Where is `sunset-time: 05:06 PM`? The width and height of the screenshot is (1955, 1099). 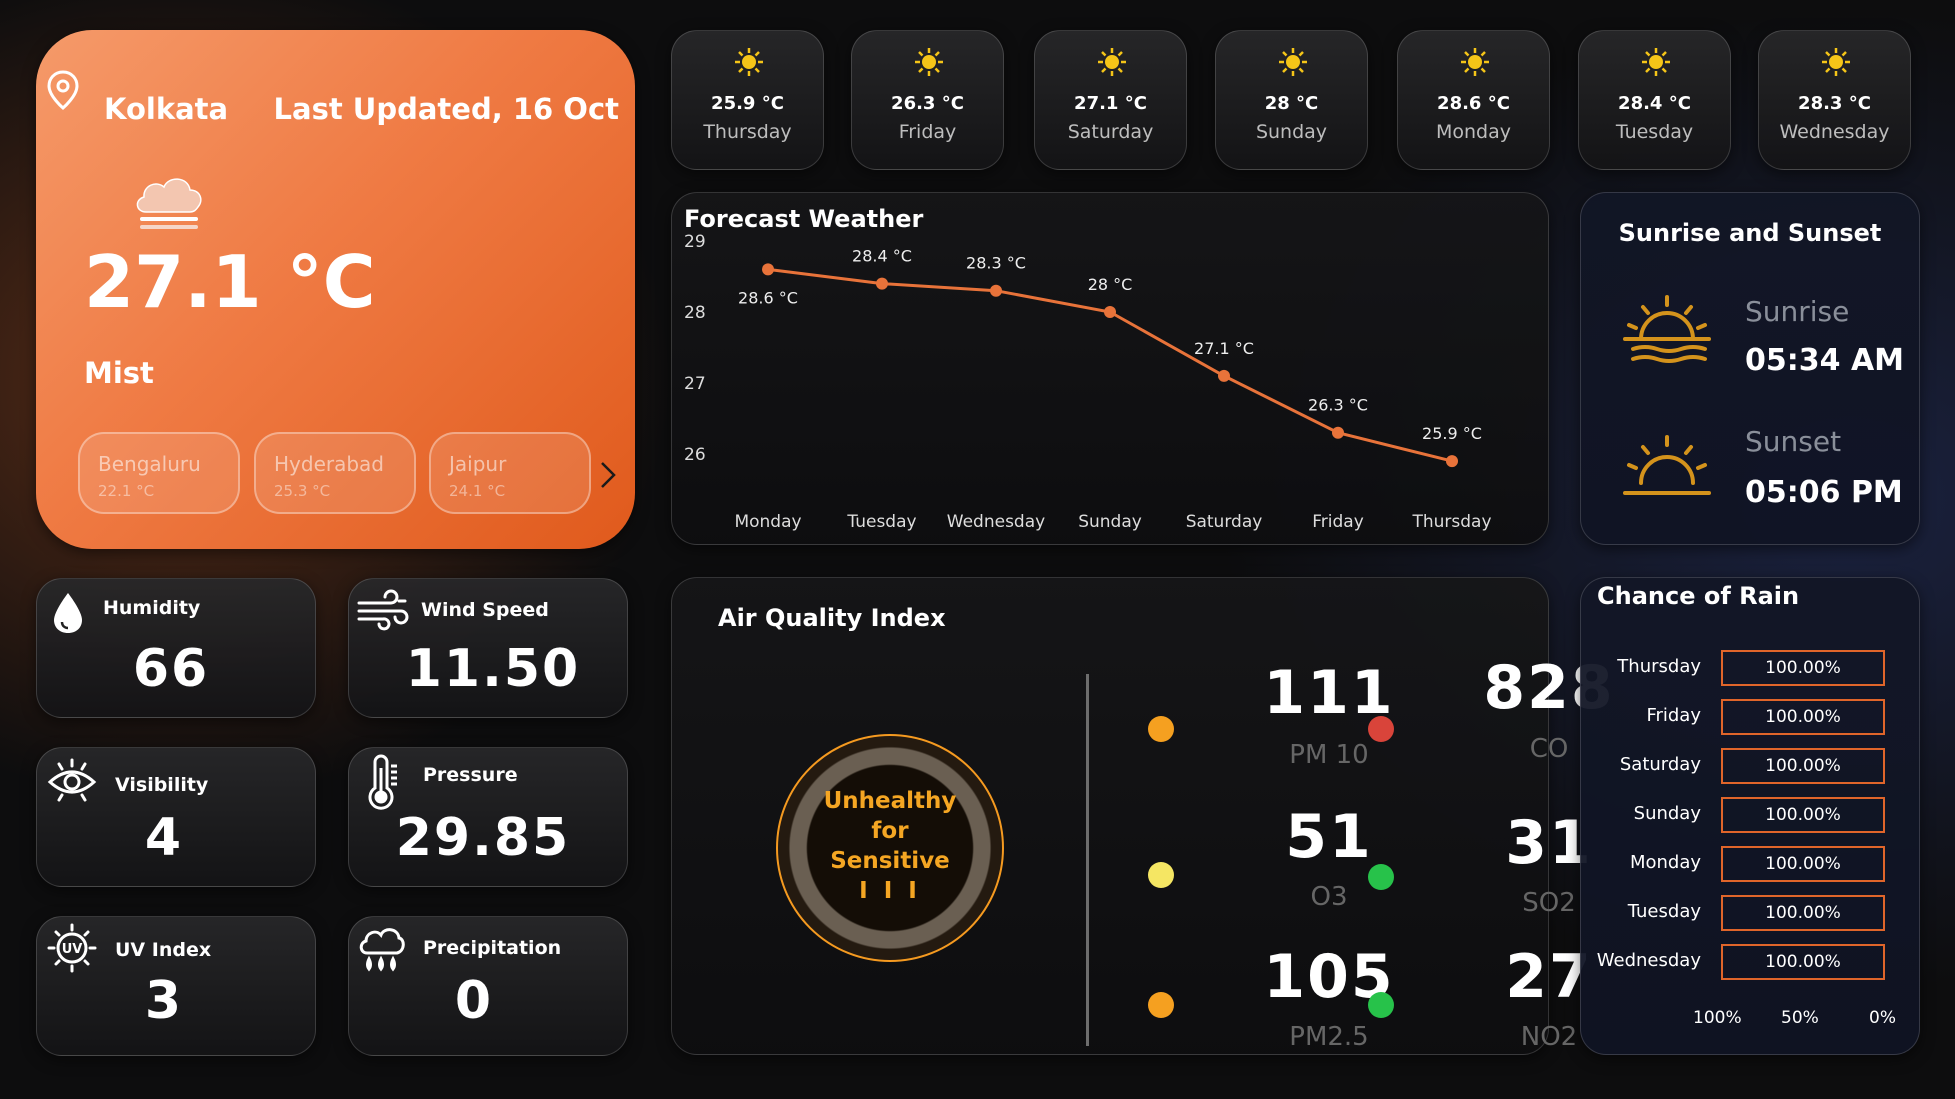 sunset-time: 05:06 PM is located at coordinates (1824, 492).